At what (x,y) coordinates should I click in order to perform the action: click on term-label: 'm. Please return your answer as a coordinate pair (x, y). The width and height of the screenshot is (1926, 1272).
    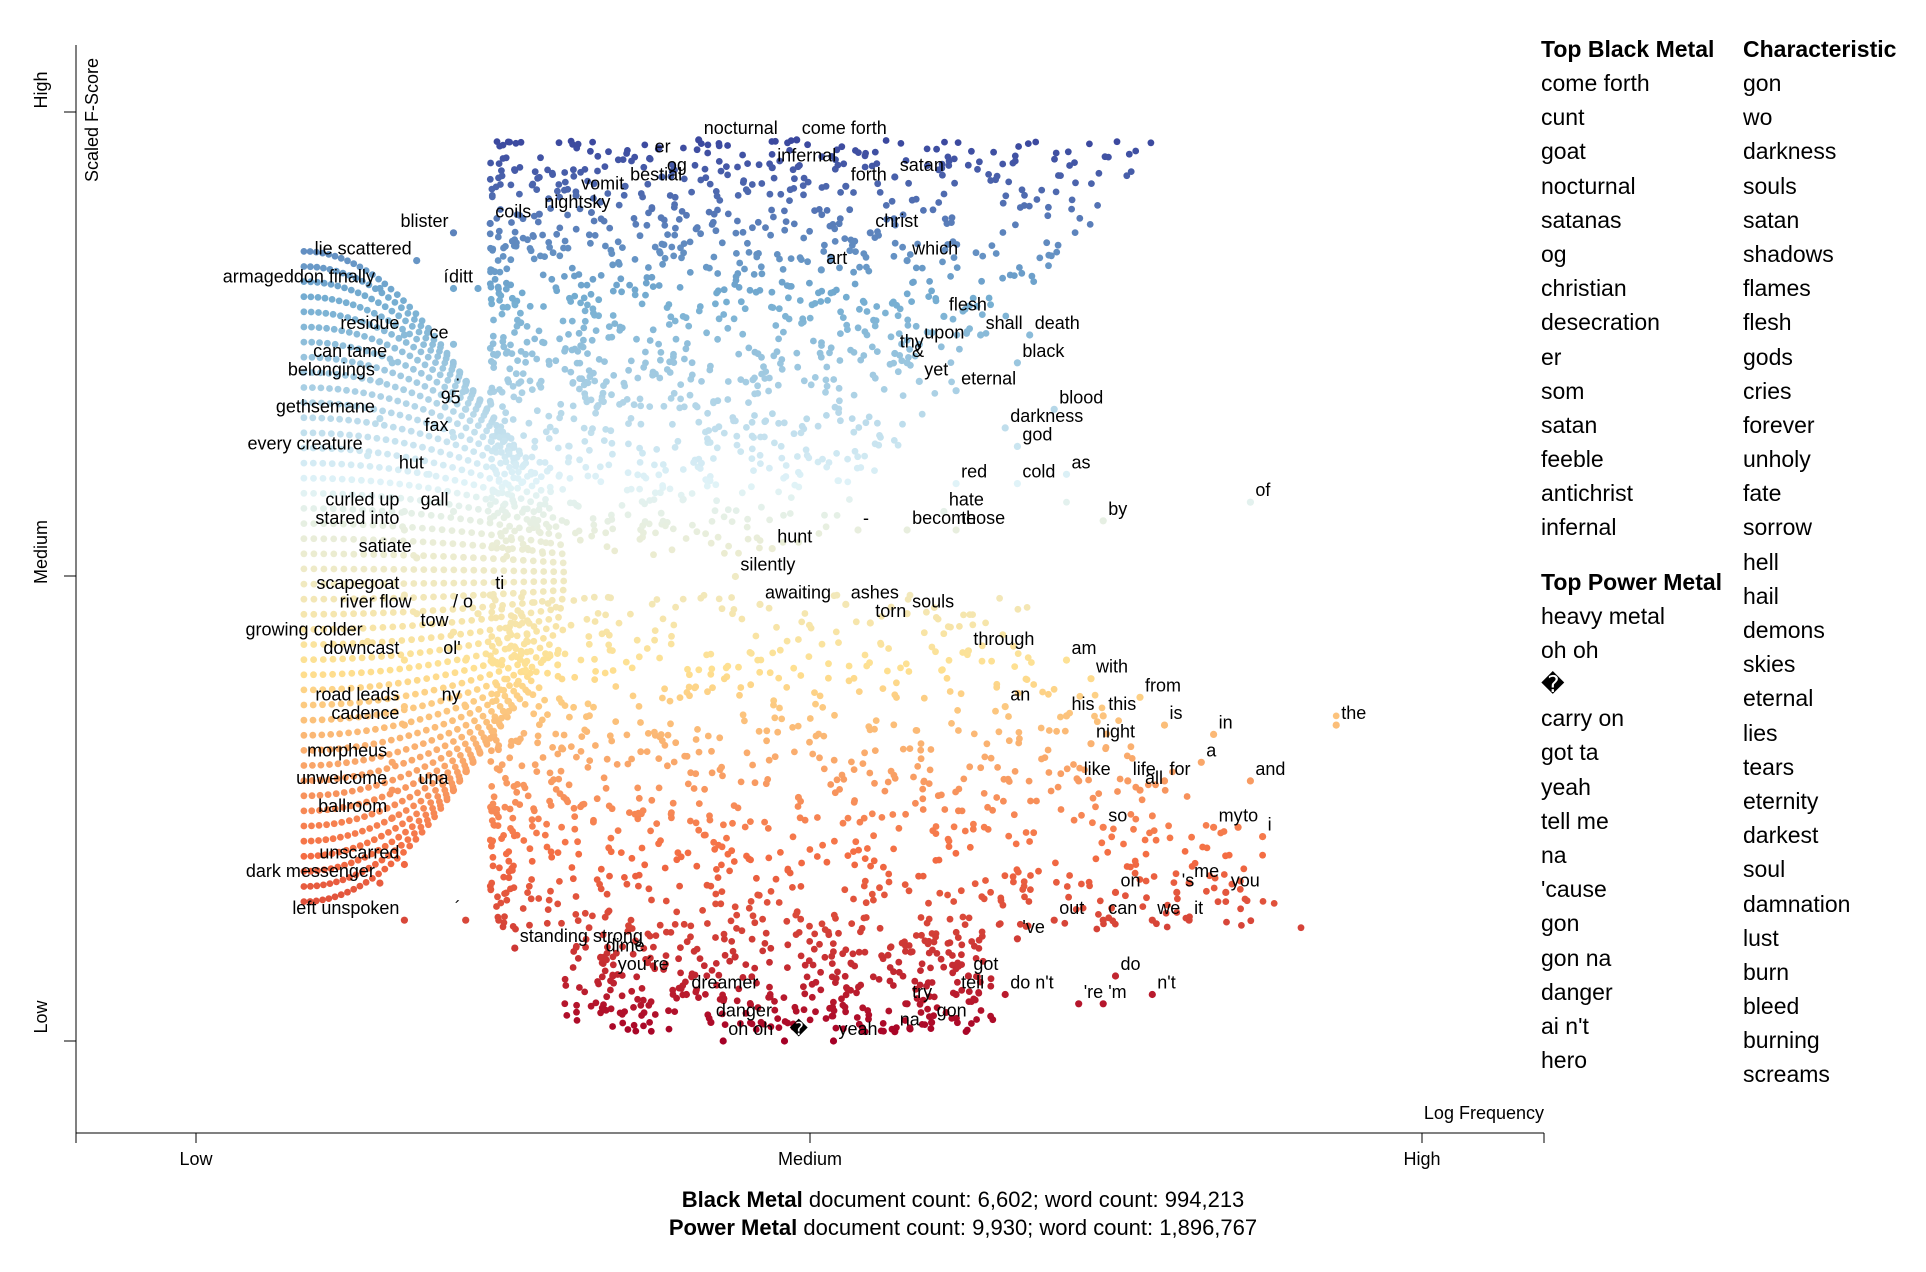
    Looking at the image, I should click on (1117, 992).